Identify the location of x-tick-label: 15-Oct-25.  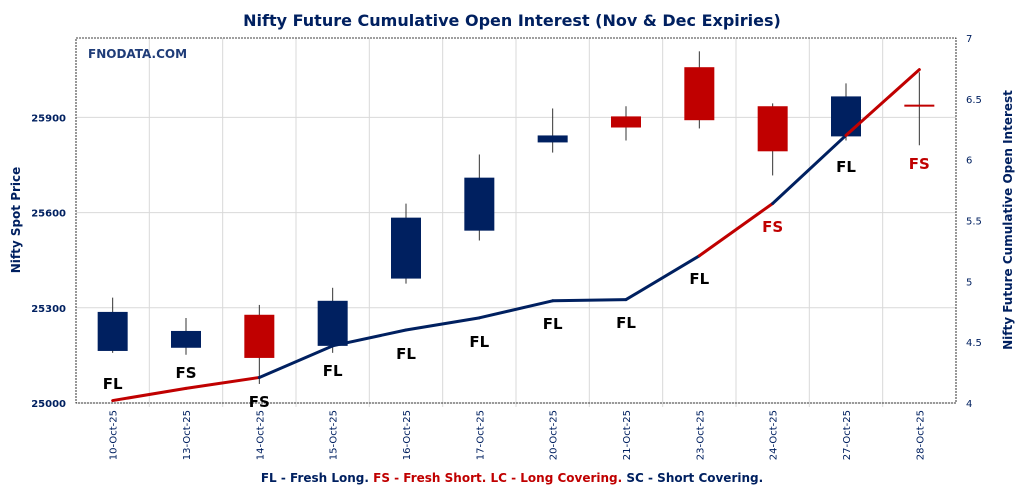
(334, 435).